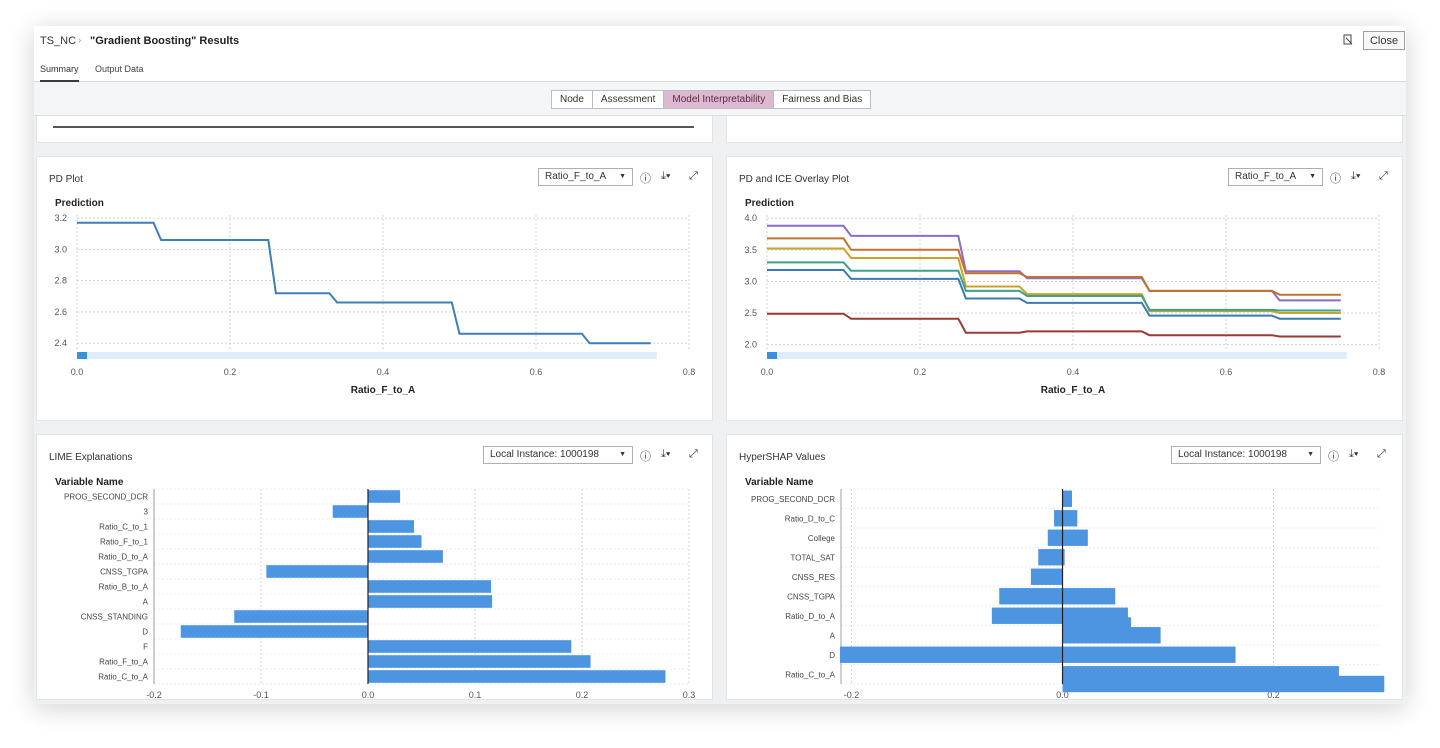 The height and width of the screenshot is (748, 1440). What do you see at coordinates (750, 345) in the screenshot?
I see `y-tick-label: 2.0` at bounding box center [750, 345].